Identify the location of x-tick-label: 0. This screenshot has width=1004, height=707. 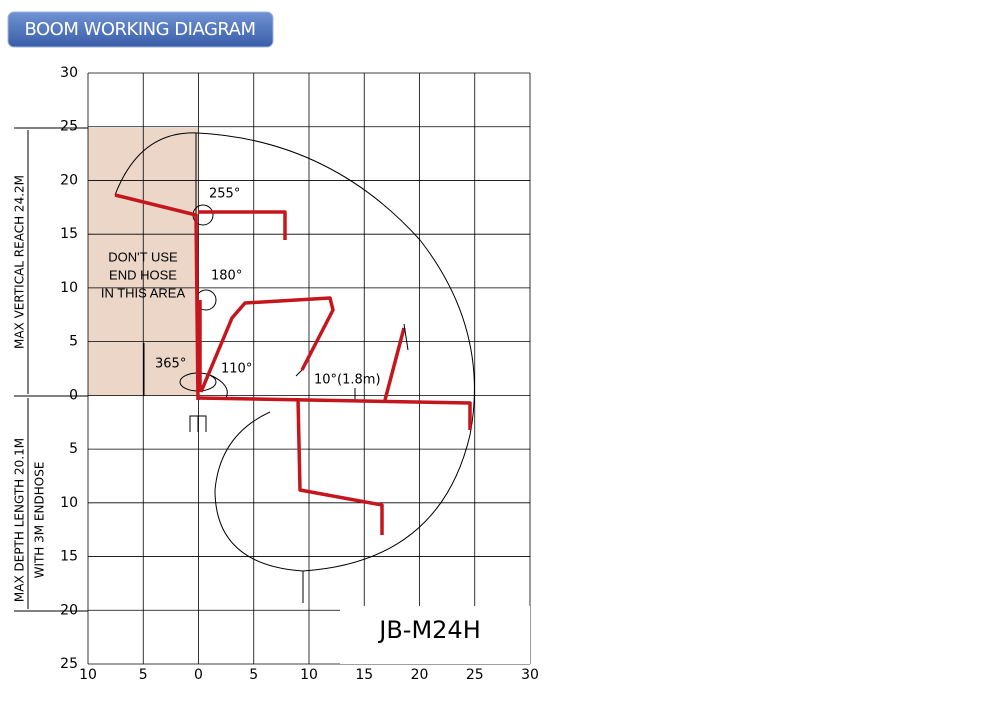
(198, 675).